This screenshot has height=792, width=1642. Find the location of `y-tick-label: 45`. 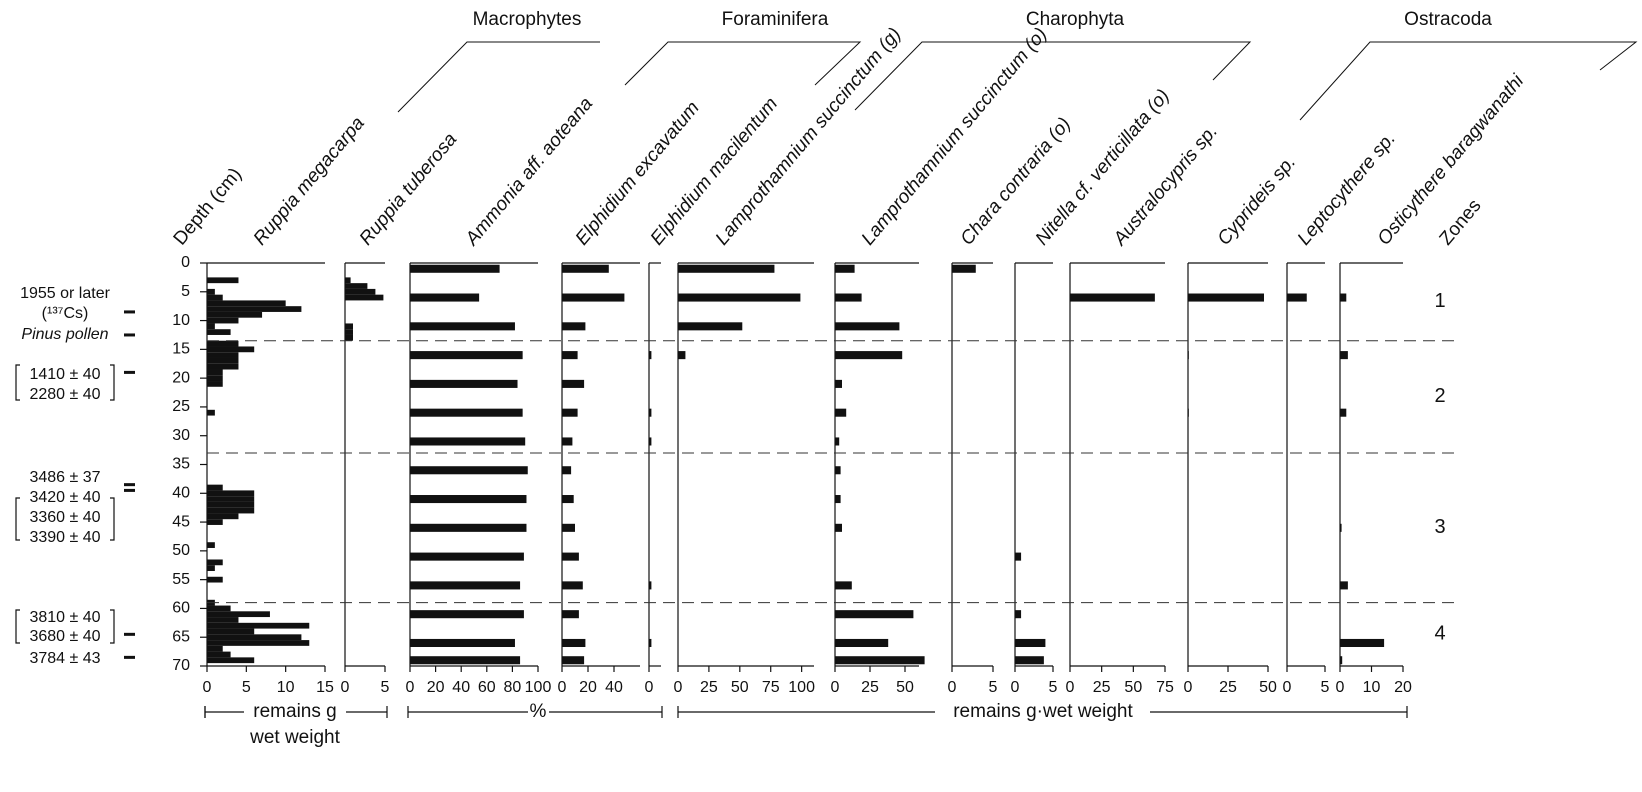

y-tick-label: 45 is located at coordinates (181, 521).